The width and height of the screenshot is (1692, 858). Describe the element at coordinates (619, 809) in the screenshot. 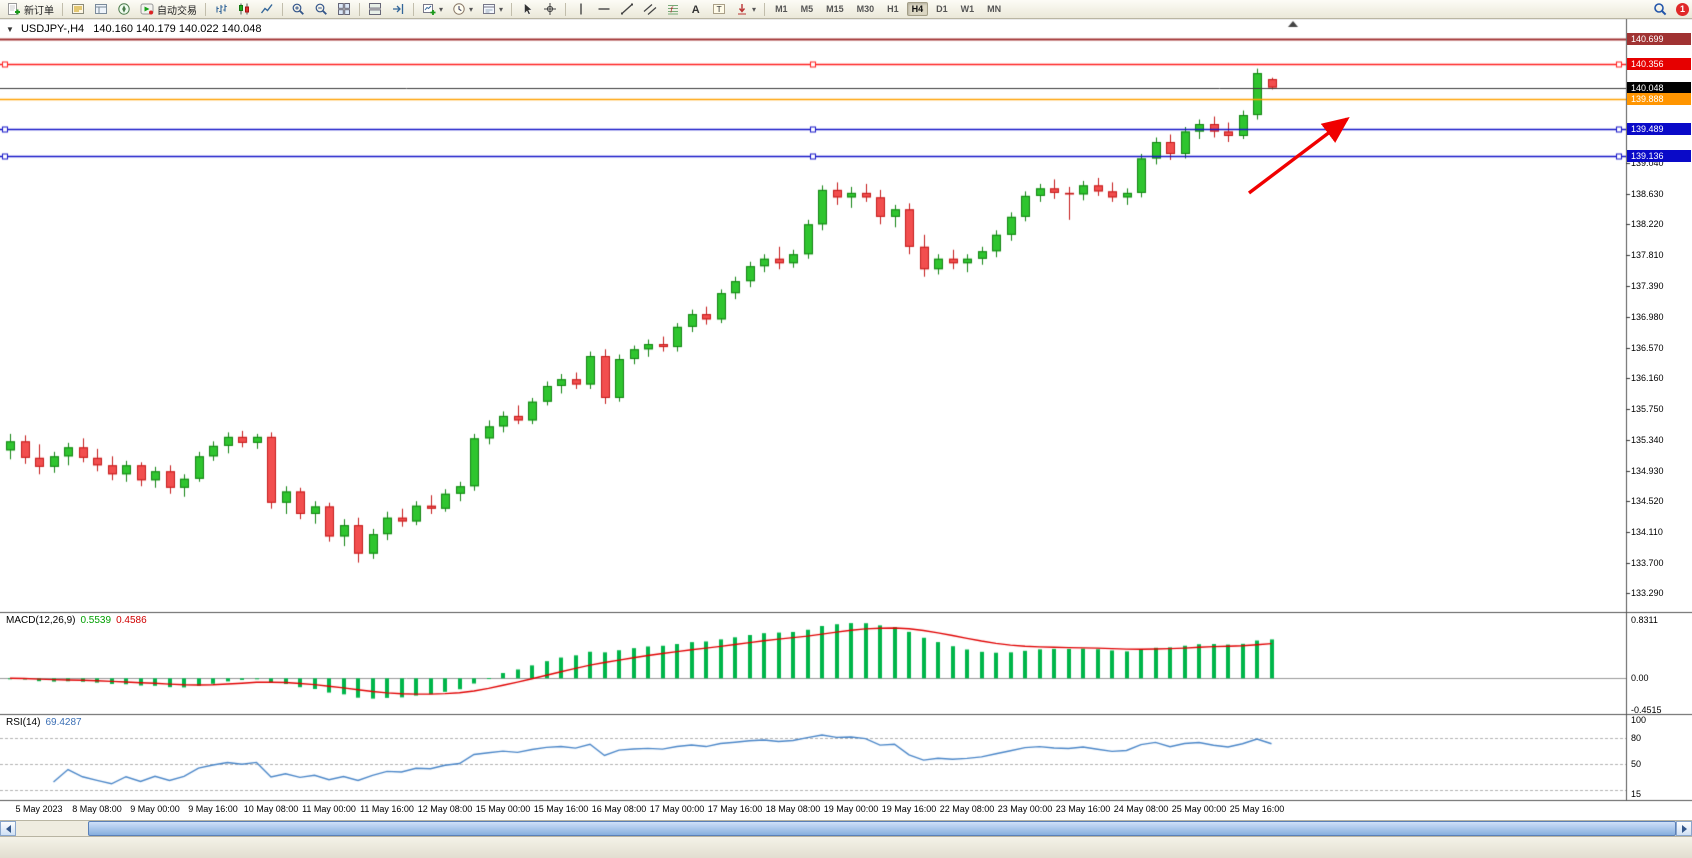

I see `time-axis-label: 16 May 08:00` at that location.